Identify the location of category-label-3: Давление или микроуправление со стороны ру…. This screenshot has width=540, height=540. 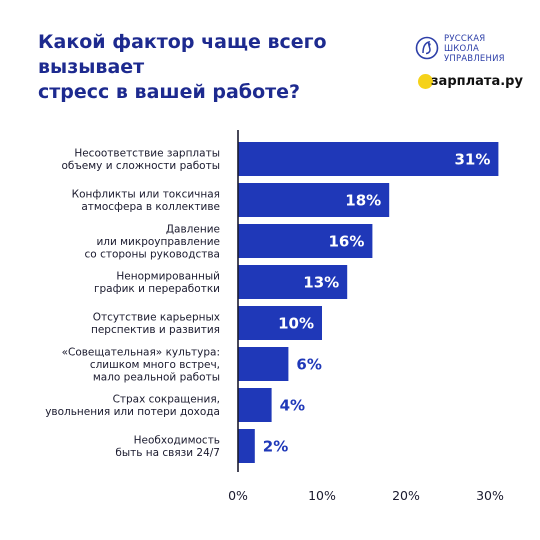
(152, 241).